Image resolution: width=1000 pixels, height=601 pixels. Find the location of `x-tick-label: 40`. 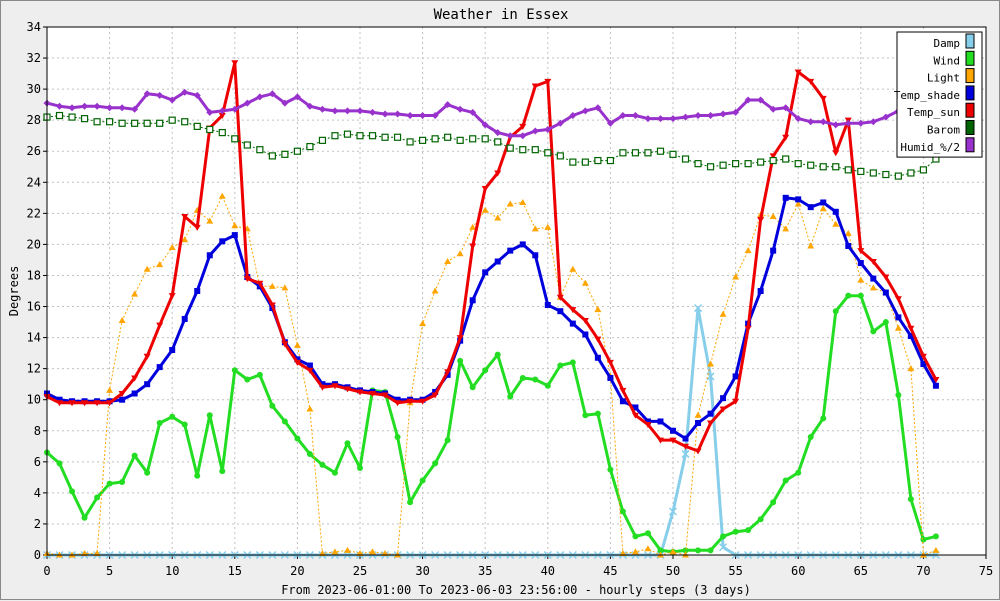

x-tick-label: 40 is located at coordinates (548, 571).